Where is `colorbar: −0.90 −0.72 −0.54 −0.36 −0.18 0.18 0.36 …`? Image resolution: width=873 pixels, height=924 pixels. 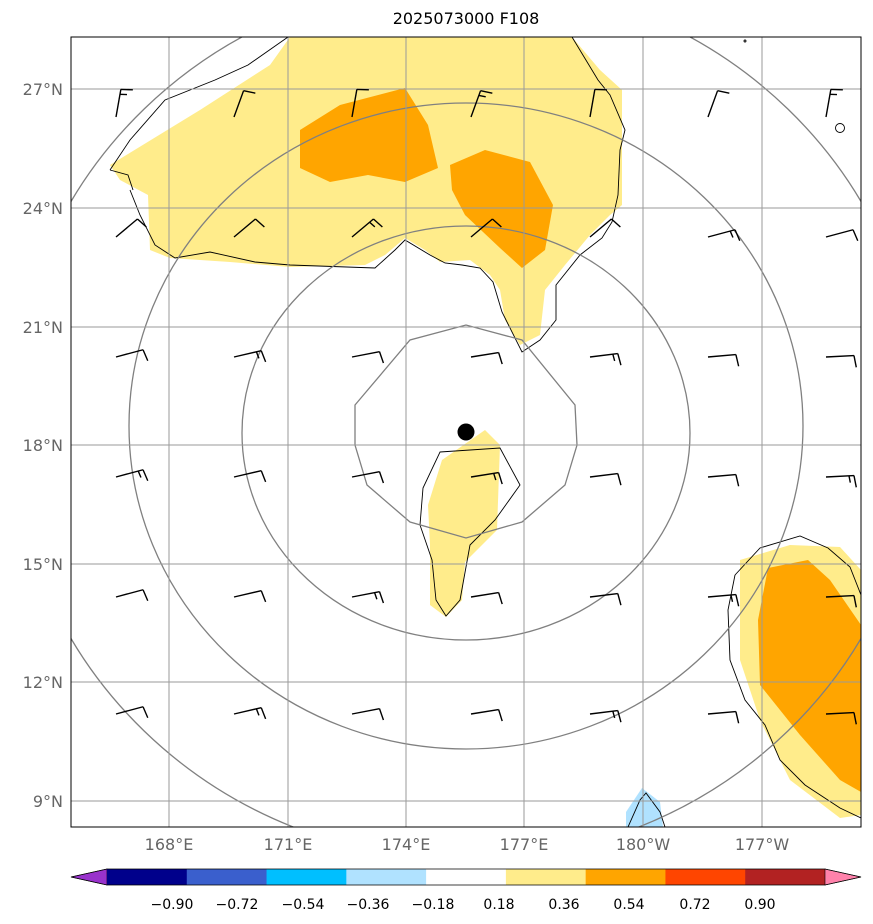 colorbar: −0.90 −0.72 −0.54 −0.36 −0.18 0.18 0.36 … is located at coordinates (466, 890).